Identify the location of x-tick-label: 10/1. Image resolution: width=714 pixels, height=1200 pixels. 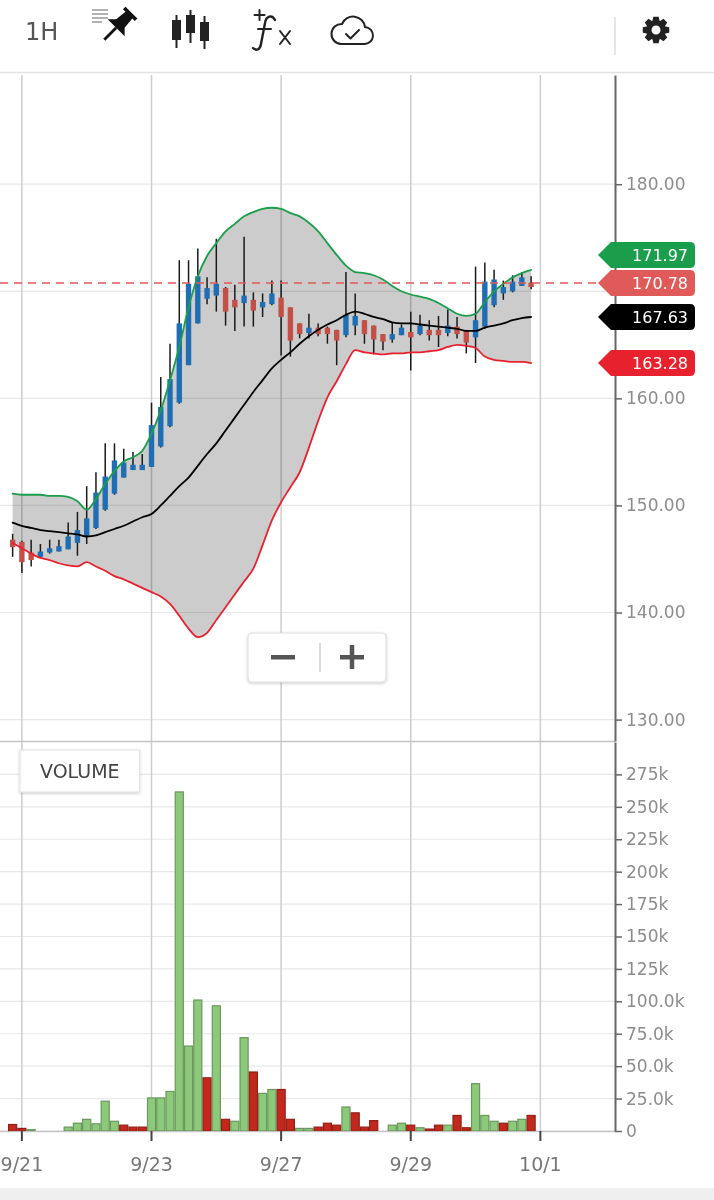
(540, 1164).